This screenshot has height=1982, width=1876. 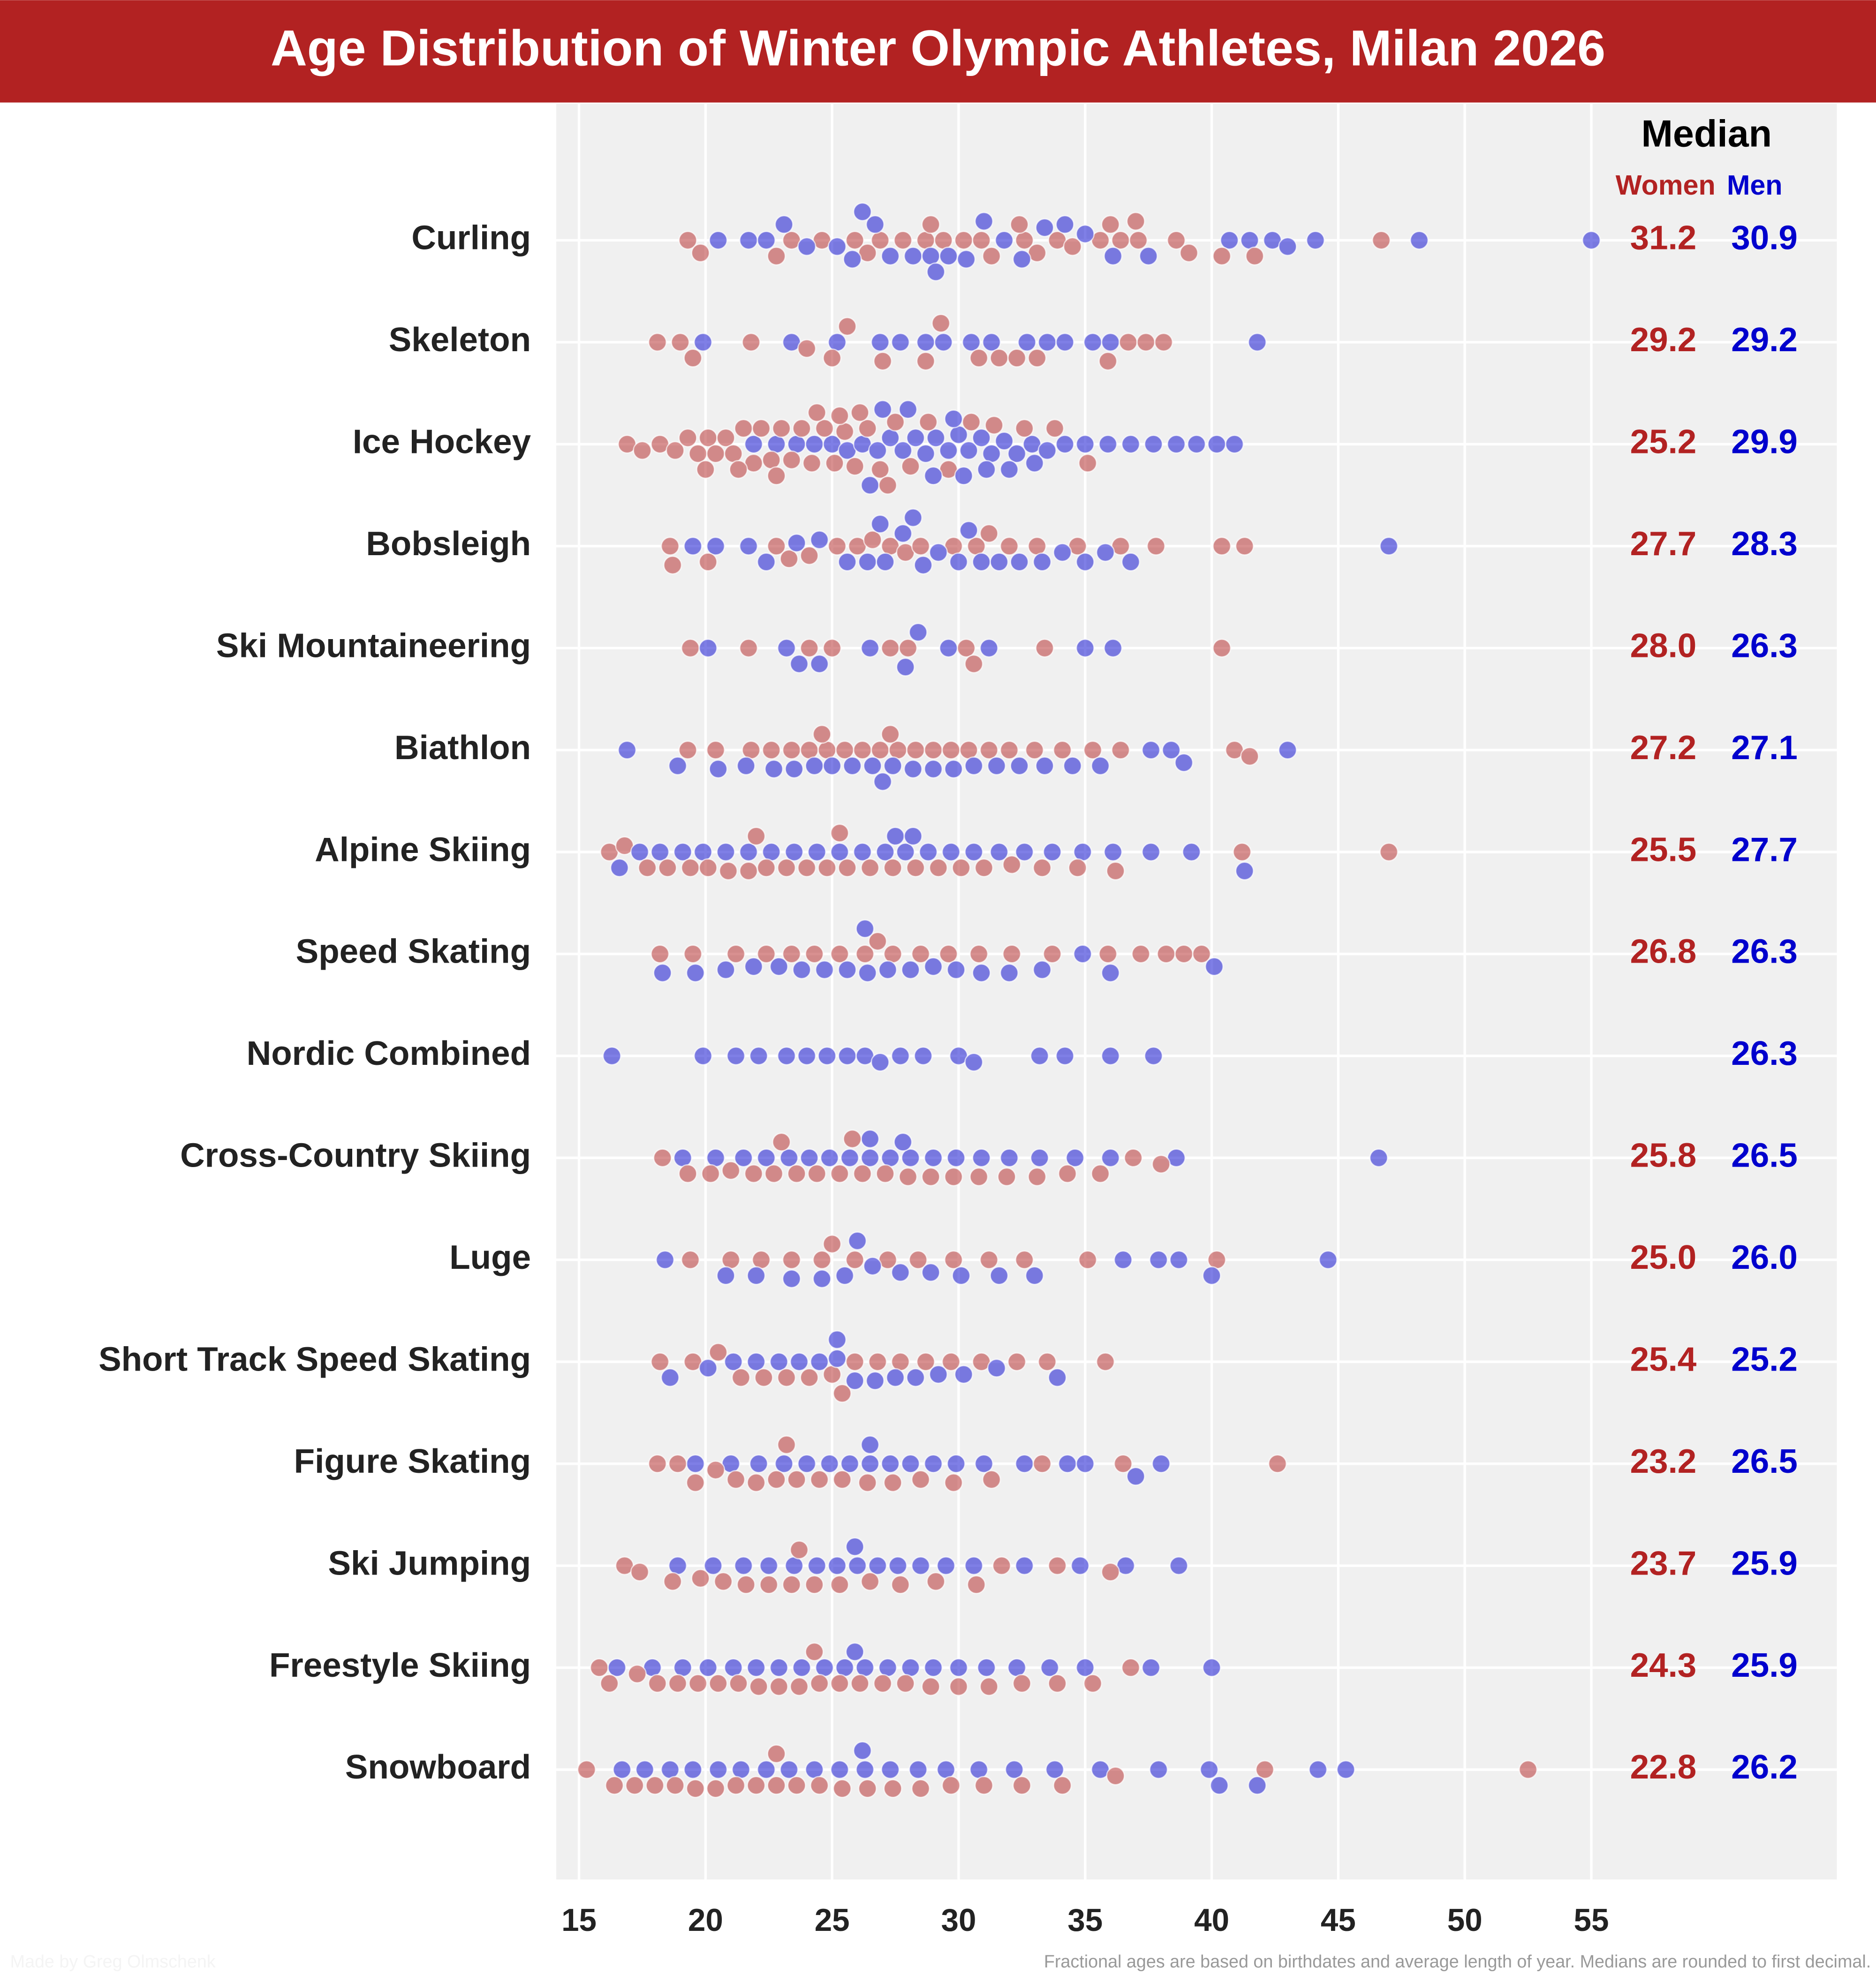 What do you see at coordinates (1591, 1920) in the screenshot?
I see `x-tick-label: 55` at bounding box center [1591, 1920].